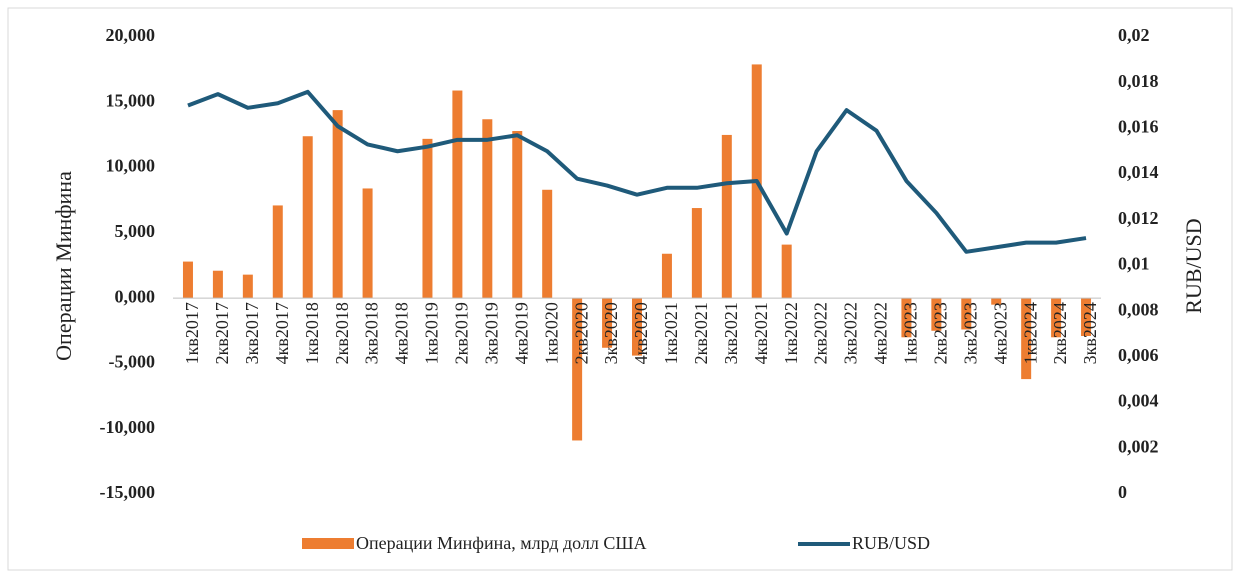 Image resolution: width=1240 pixels, height=578 pixels. Describe the element at coordinates (282, 333) in the screenshot. I see `x-tick-label: 4кв2017` at that location.